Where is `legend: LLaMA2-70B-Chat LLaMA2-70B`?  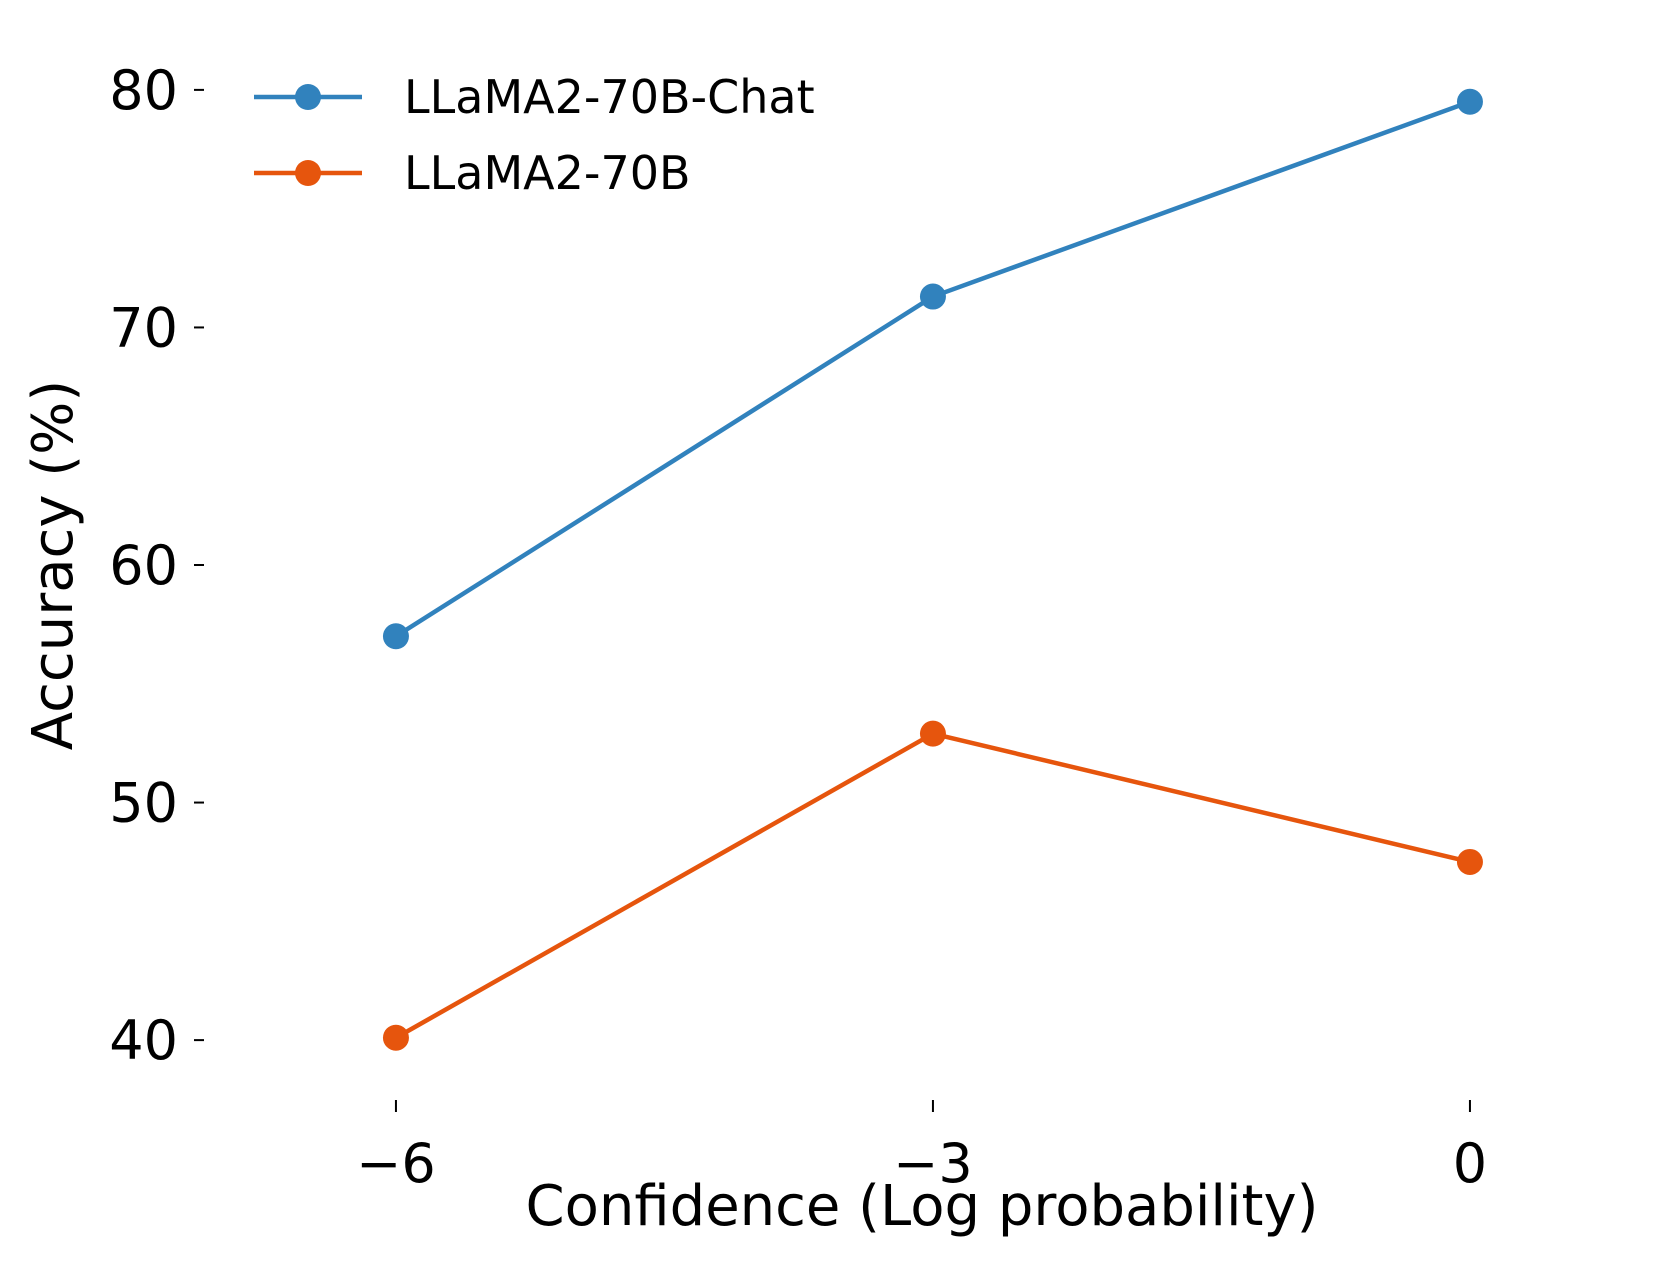 legend: LLaMA2-70B-Chat LLaMA2-70B is located at coordinates (534, 135).